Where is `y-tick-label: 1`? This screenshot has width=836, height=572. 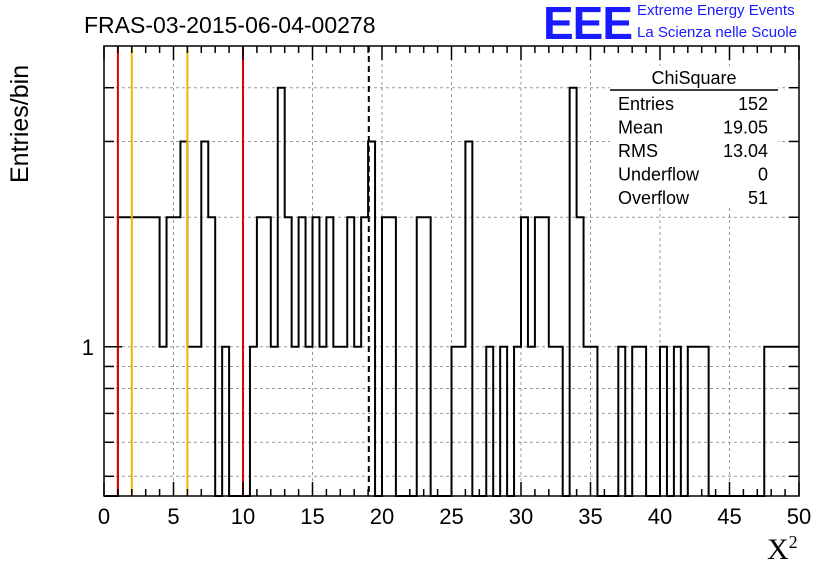
y-tick-label: 1 is located at coordinates (88, 347).